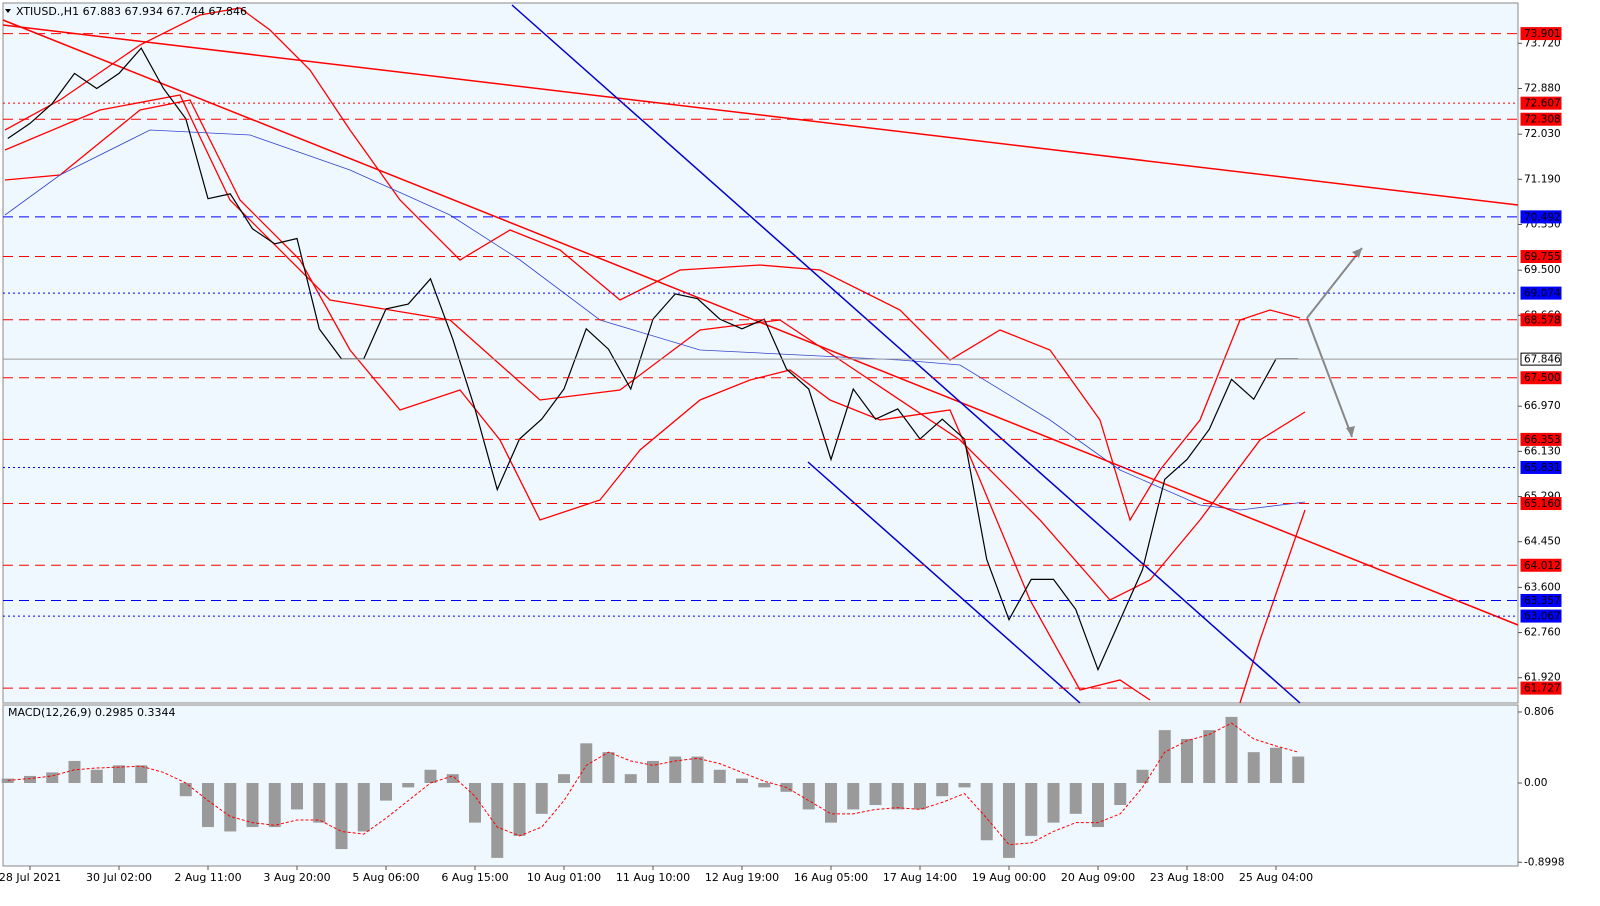  I want to click on y-tick-label: 69.500, so click(1542, 270).